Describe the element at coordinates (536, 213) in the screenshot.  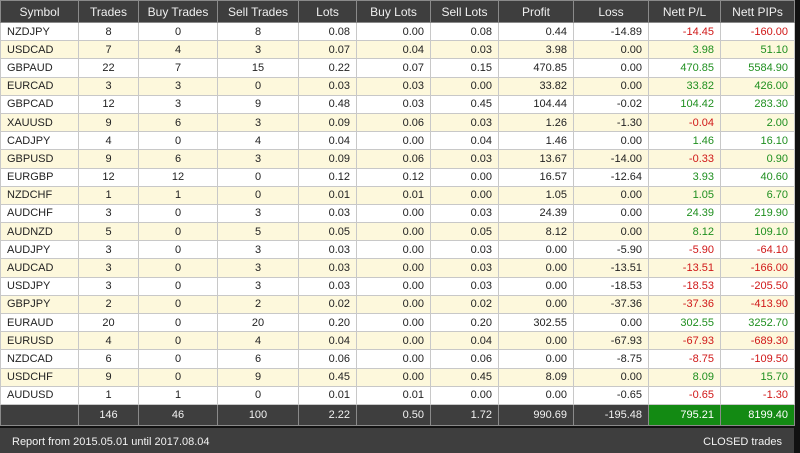
I see `value-cell: 24.39` at that location.